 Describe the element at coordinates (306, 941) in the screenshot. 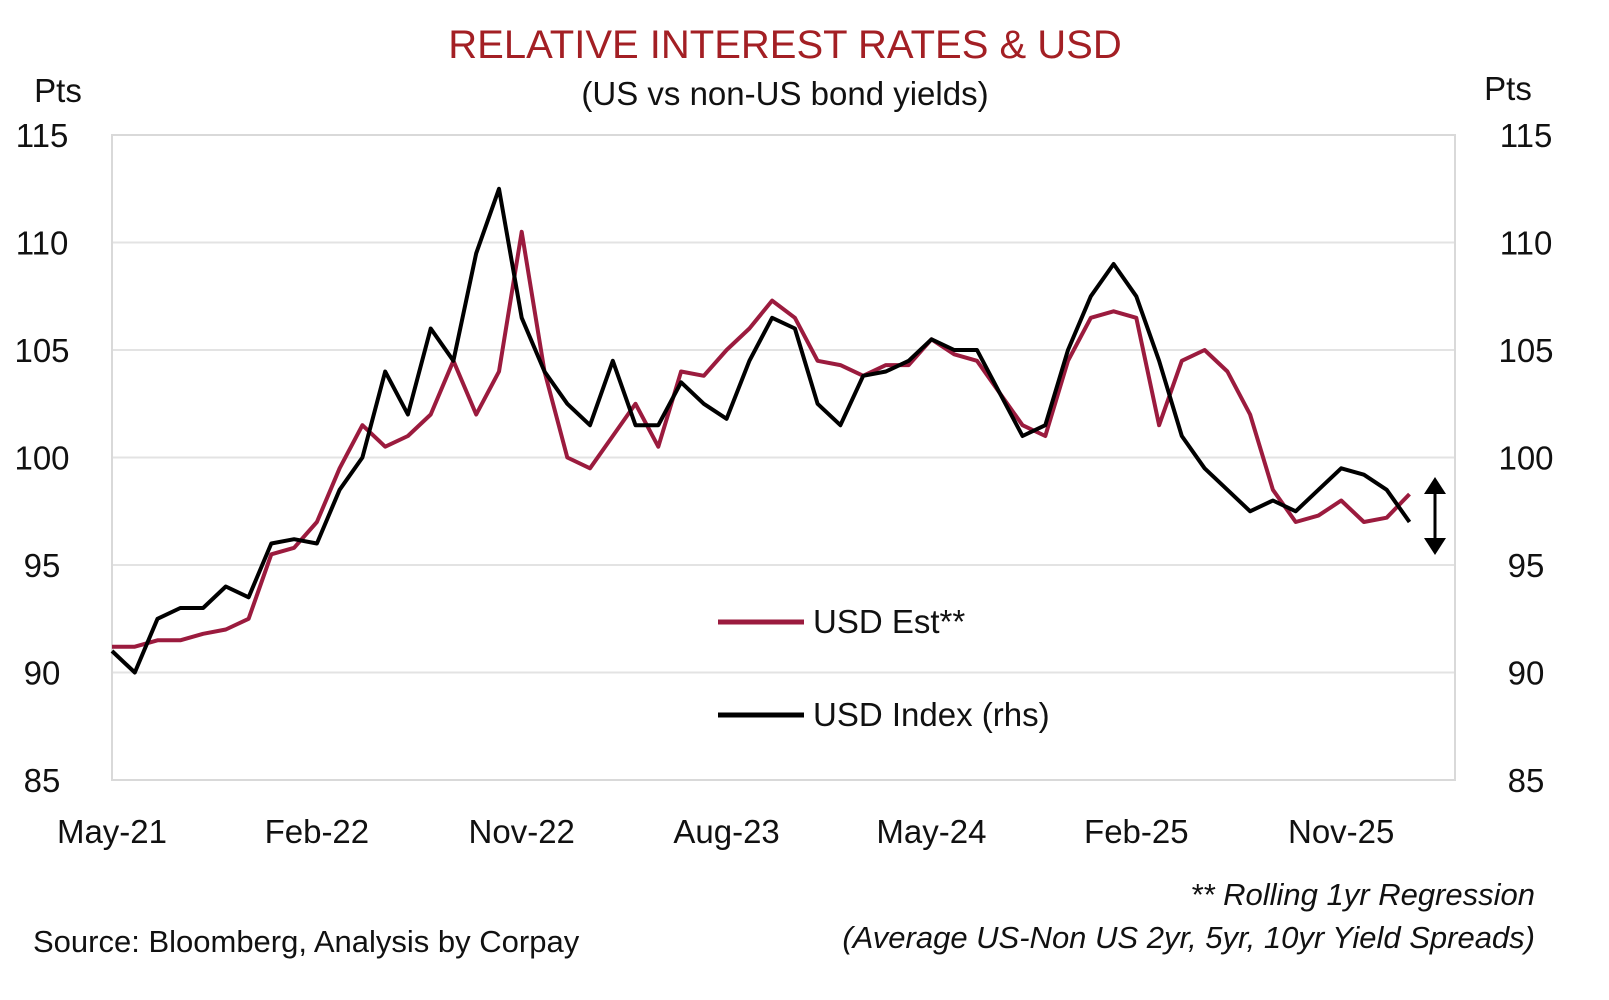

I see `source-note: Source: Bloomberg, Analysis by Corpay` at that location.